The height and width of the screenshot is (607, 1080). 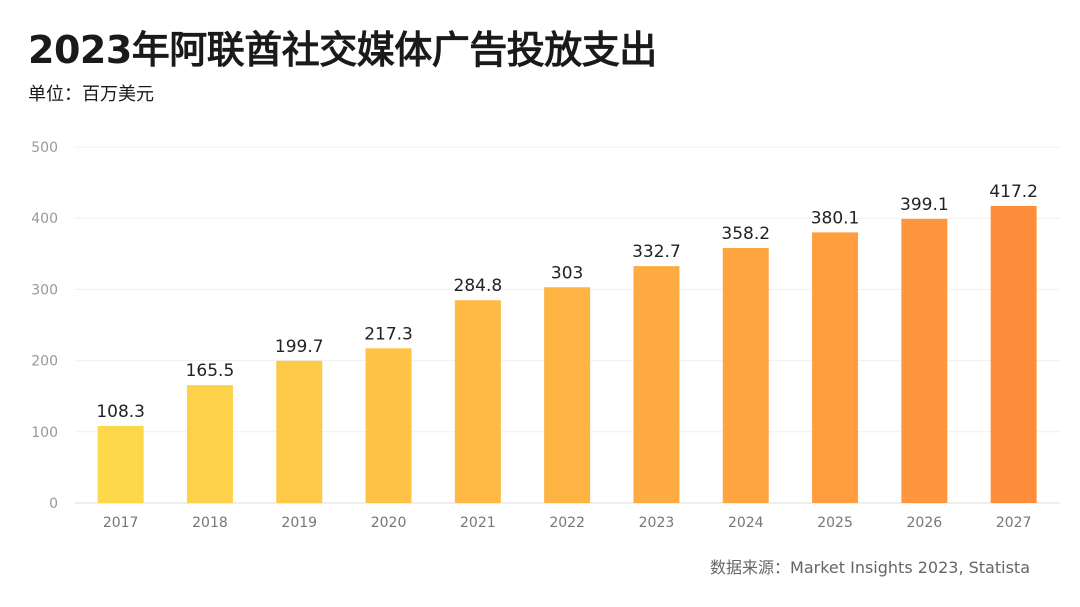 I want to click on x-tick-label: 2026, so click(x=925, y=523).